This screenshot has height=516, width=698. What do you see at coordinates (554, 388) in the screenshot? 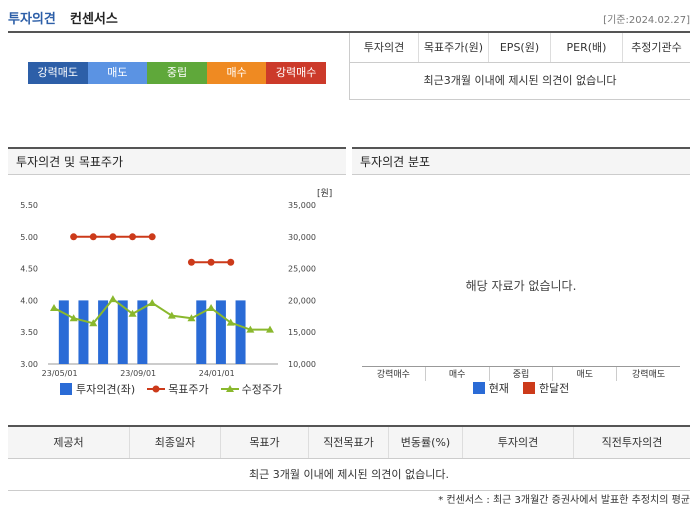
I see `dist-legend-month-ago-label: 한달전` at bounding box center [554, 388].